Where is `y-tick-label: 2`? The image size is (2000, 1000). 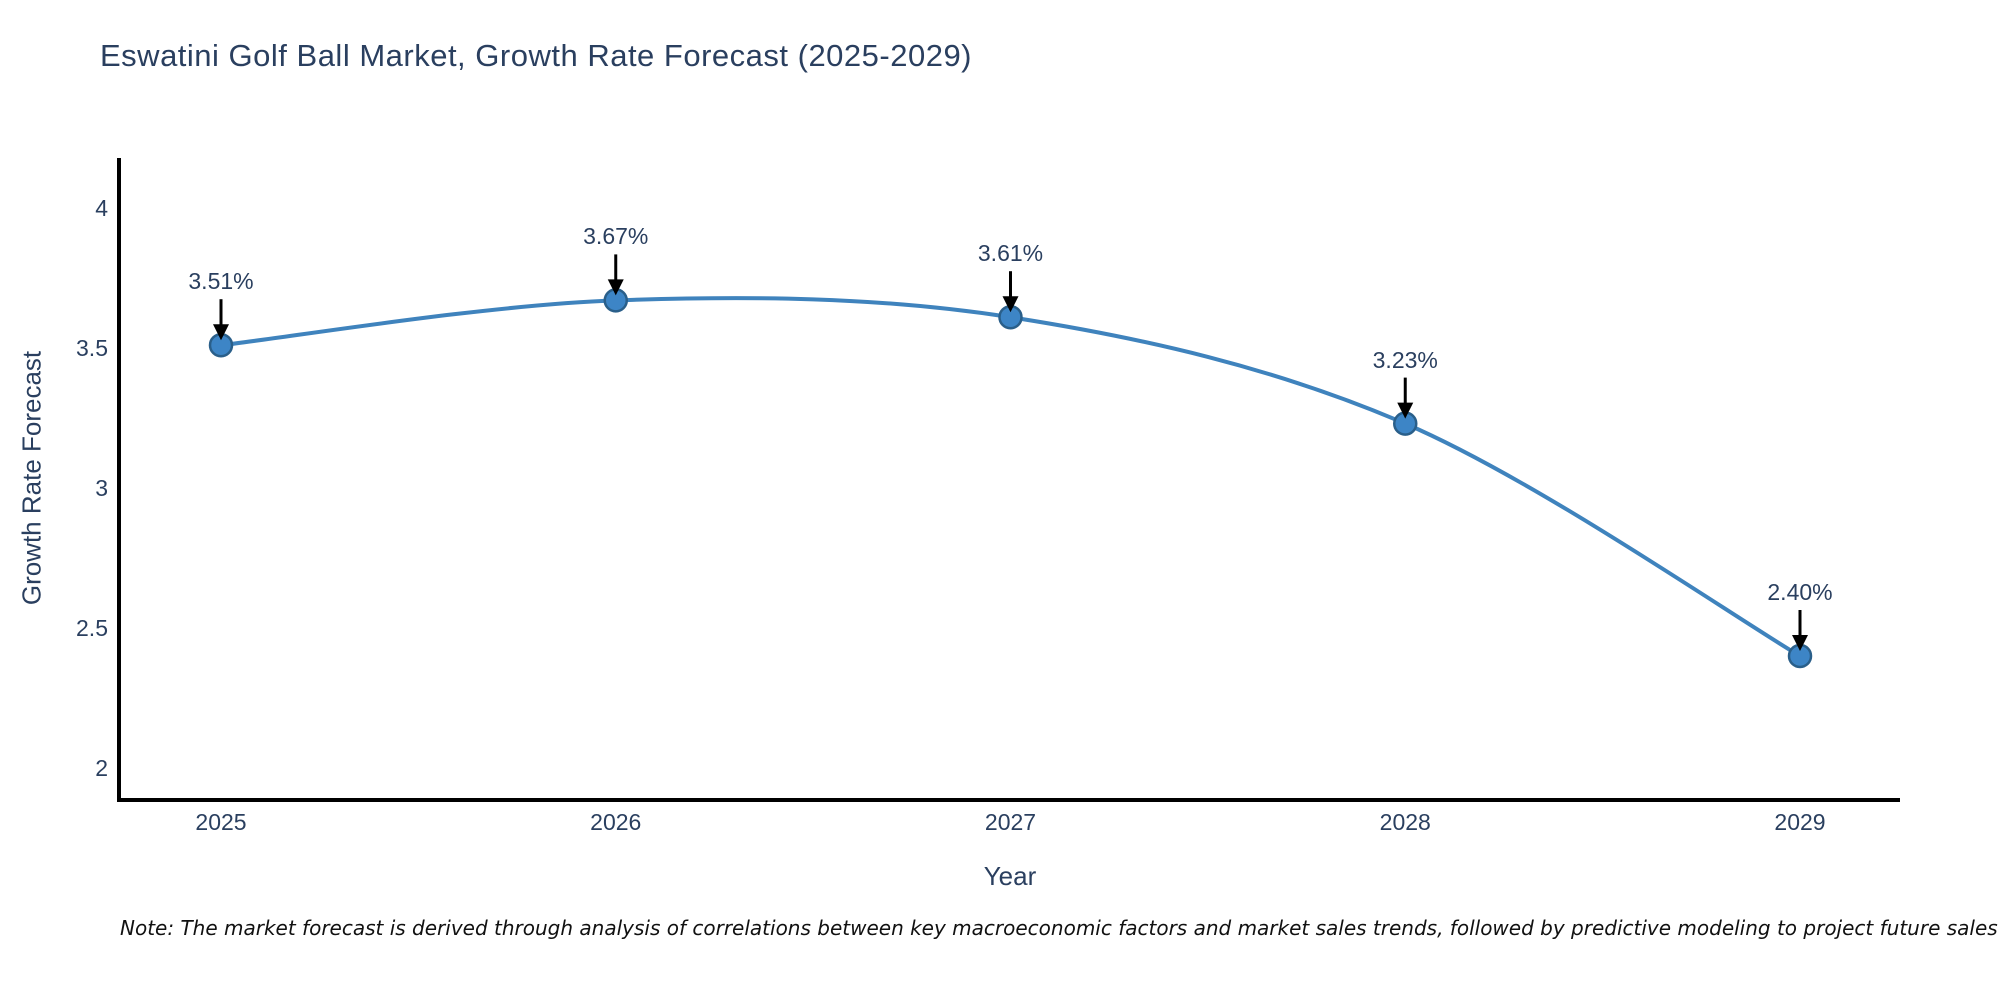
y-tick-label: 2 is located at coordinates (101, 768).